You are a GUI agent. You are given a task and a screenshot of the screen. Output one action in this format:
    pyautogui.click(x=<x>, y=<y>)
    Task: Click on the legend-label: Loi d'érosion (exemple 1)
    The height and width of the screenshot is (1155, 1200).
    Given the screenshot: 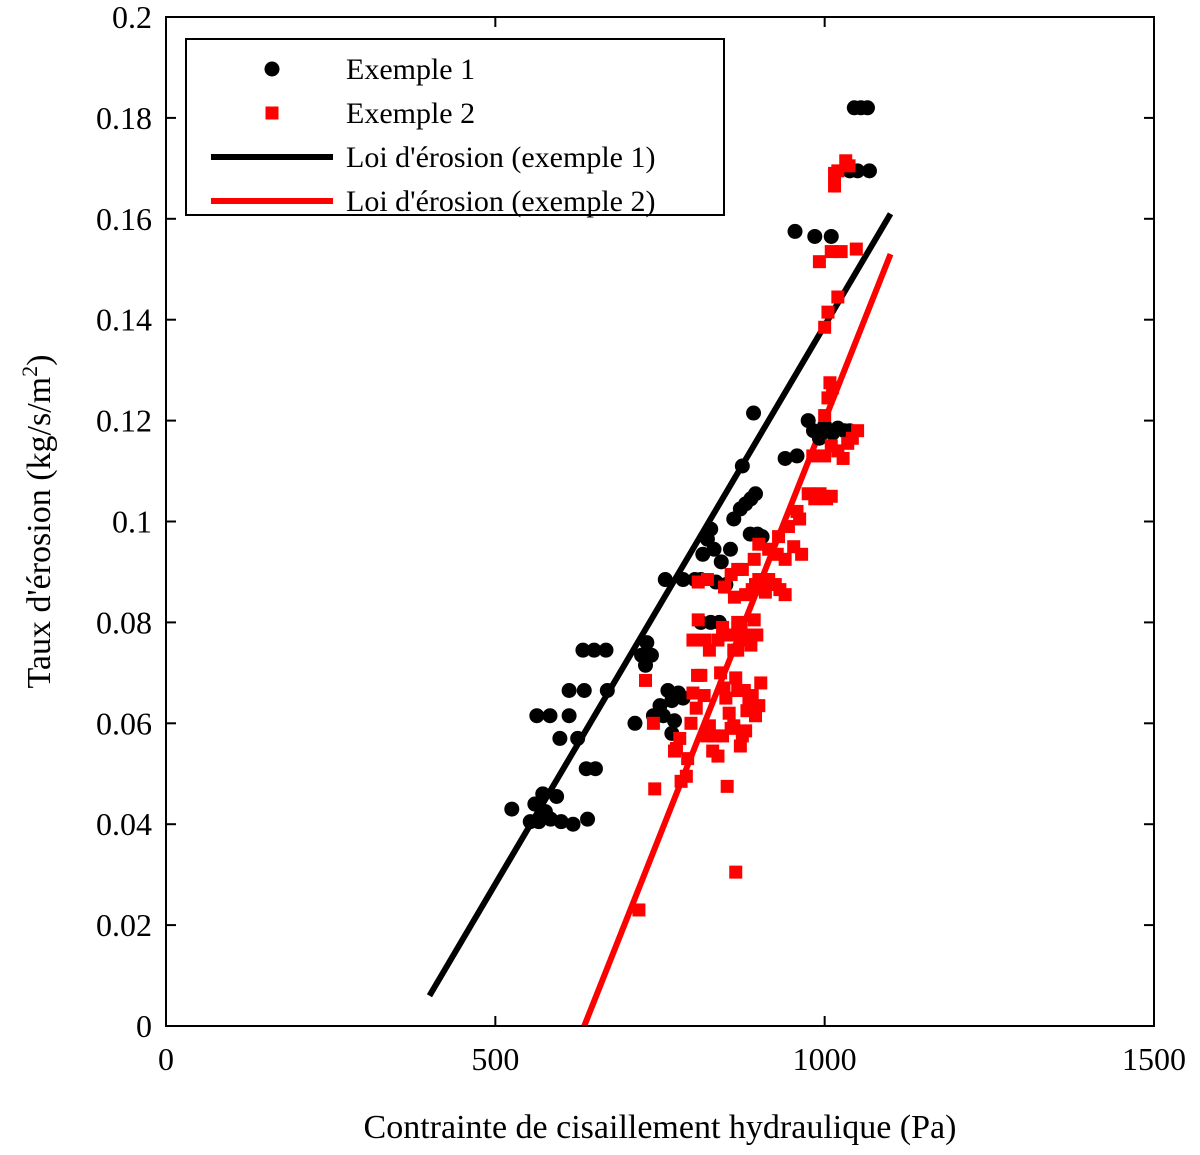 What is the action you would take?
    pyautogui.click(x=500, y=157)
    